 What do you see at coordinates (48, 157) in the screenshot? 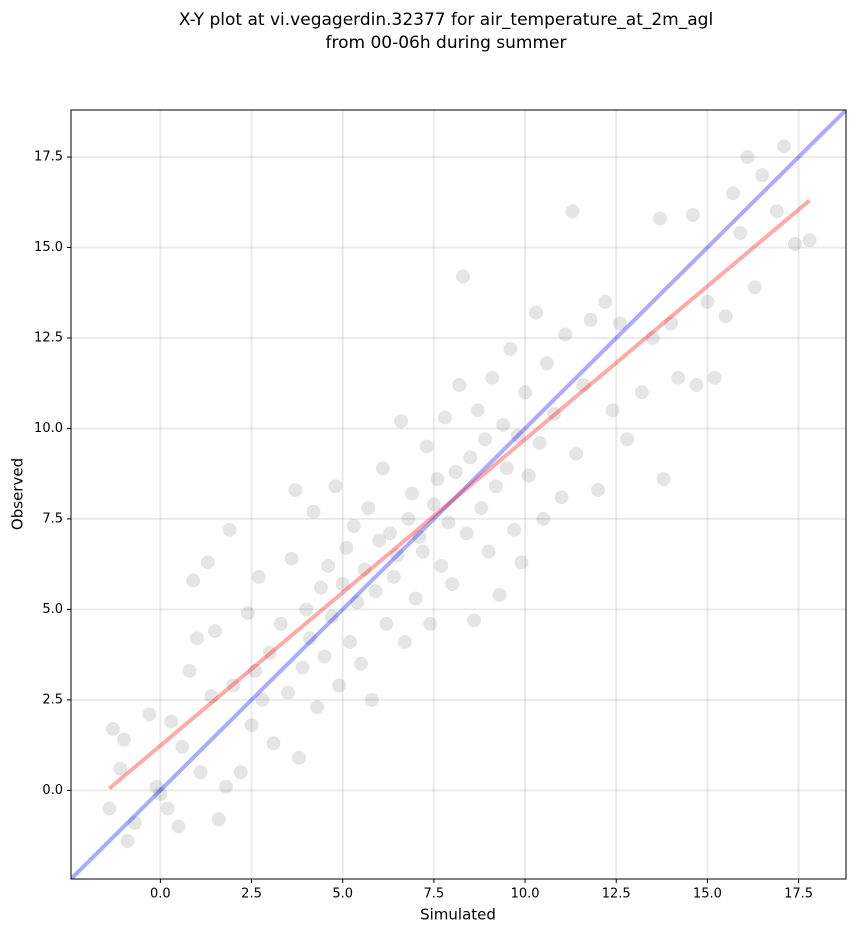
I see `y-tick-label: 17.5` at bounding box center [48, 157].